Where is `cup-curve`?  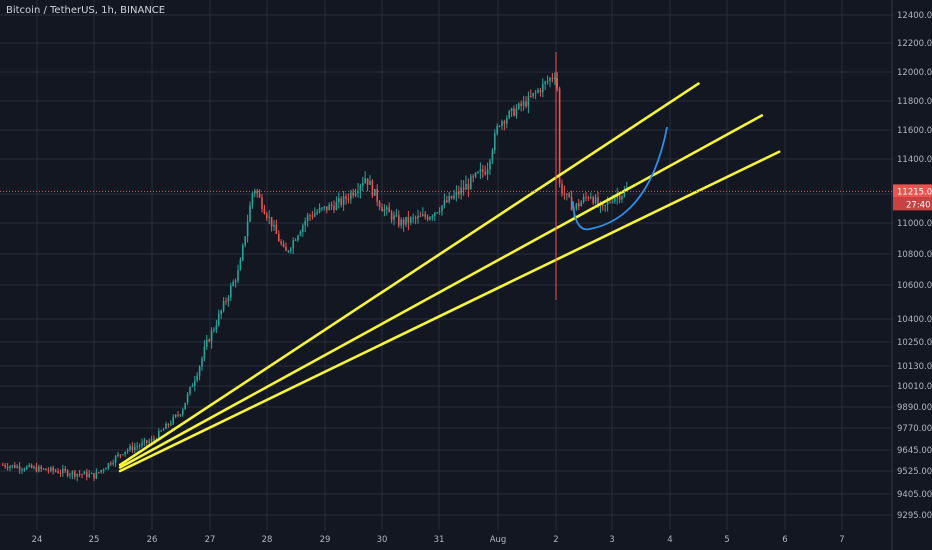
cup-curve is located at coordinates (619, 178).